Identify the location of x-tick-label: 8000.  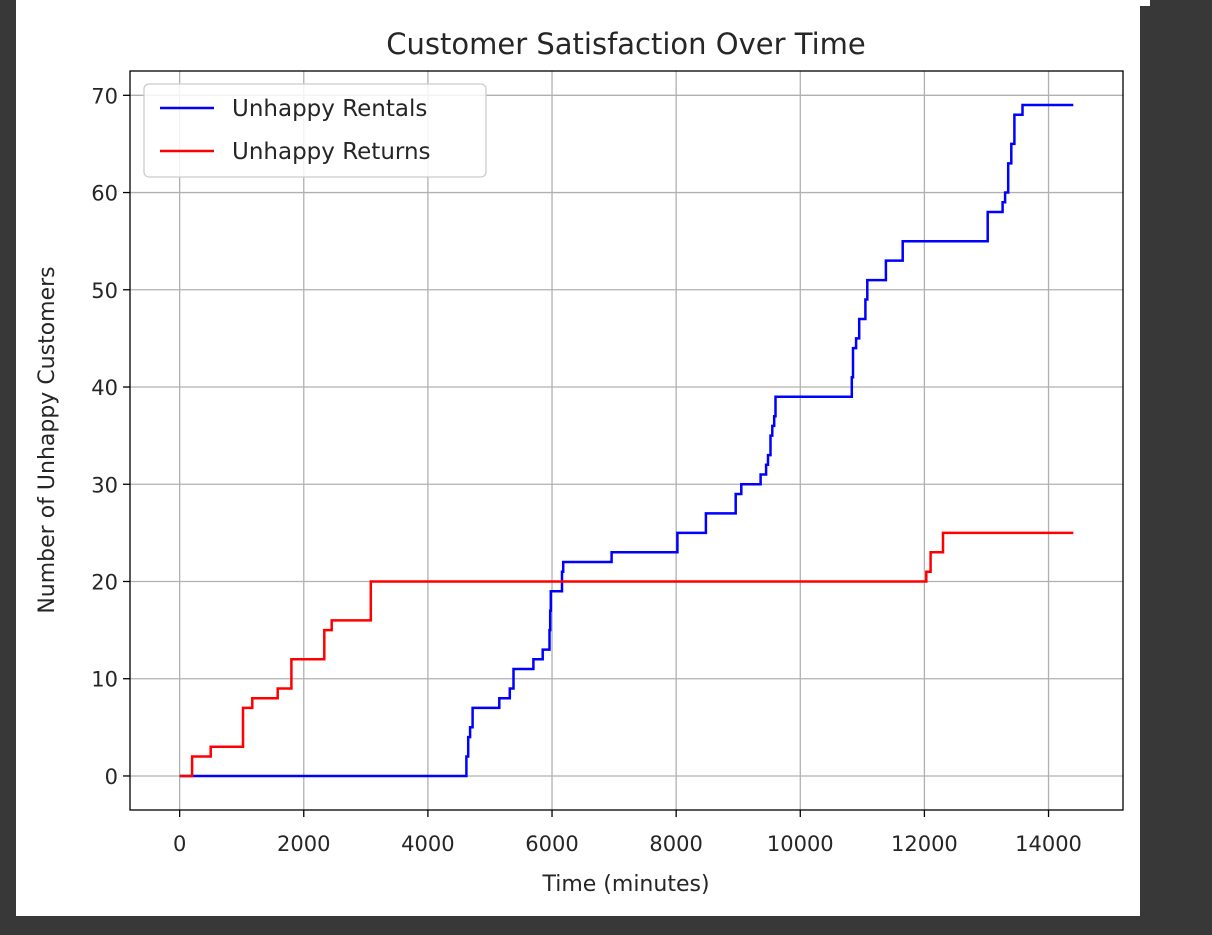
(675, 844).